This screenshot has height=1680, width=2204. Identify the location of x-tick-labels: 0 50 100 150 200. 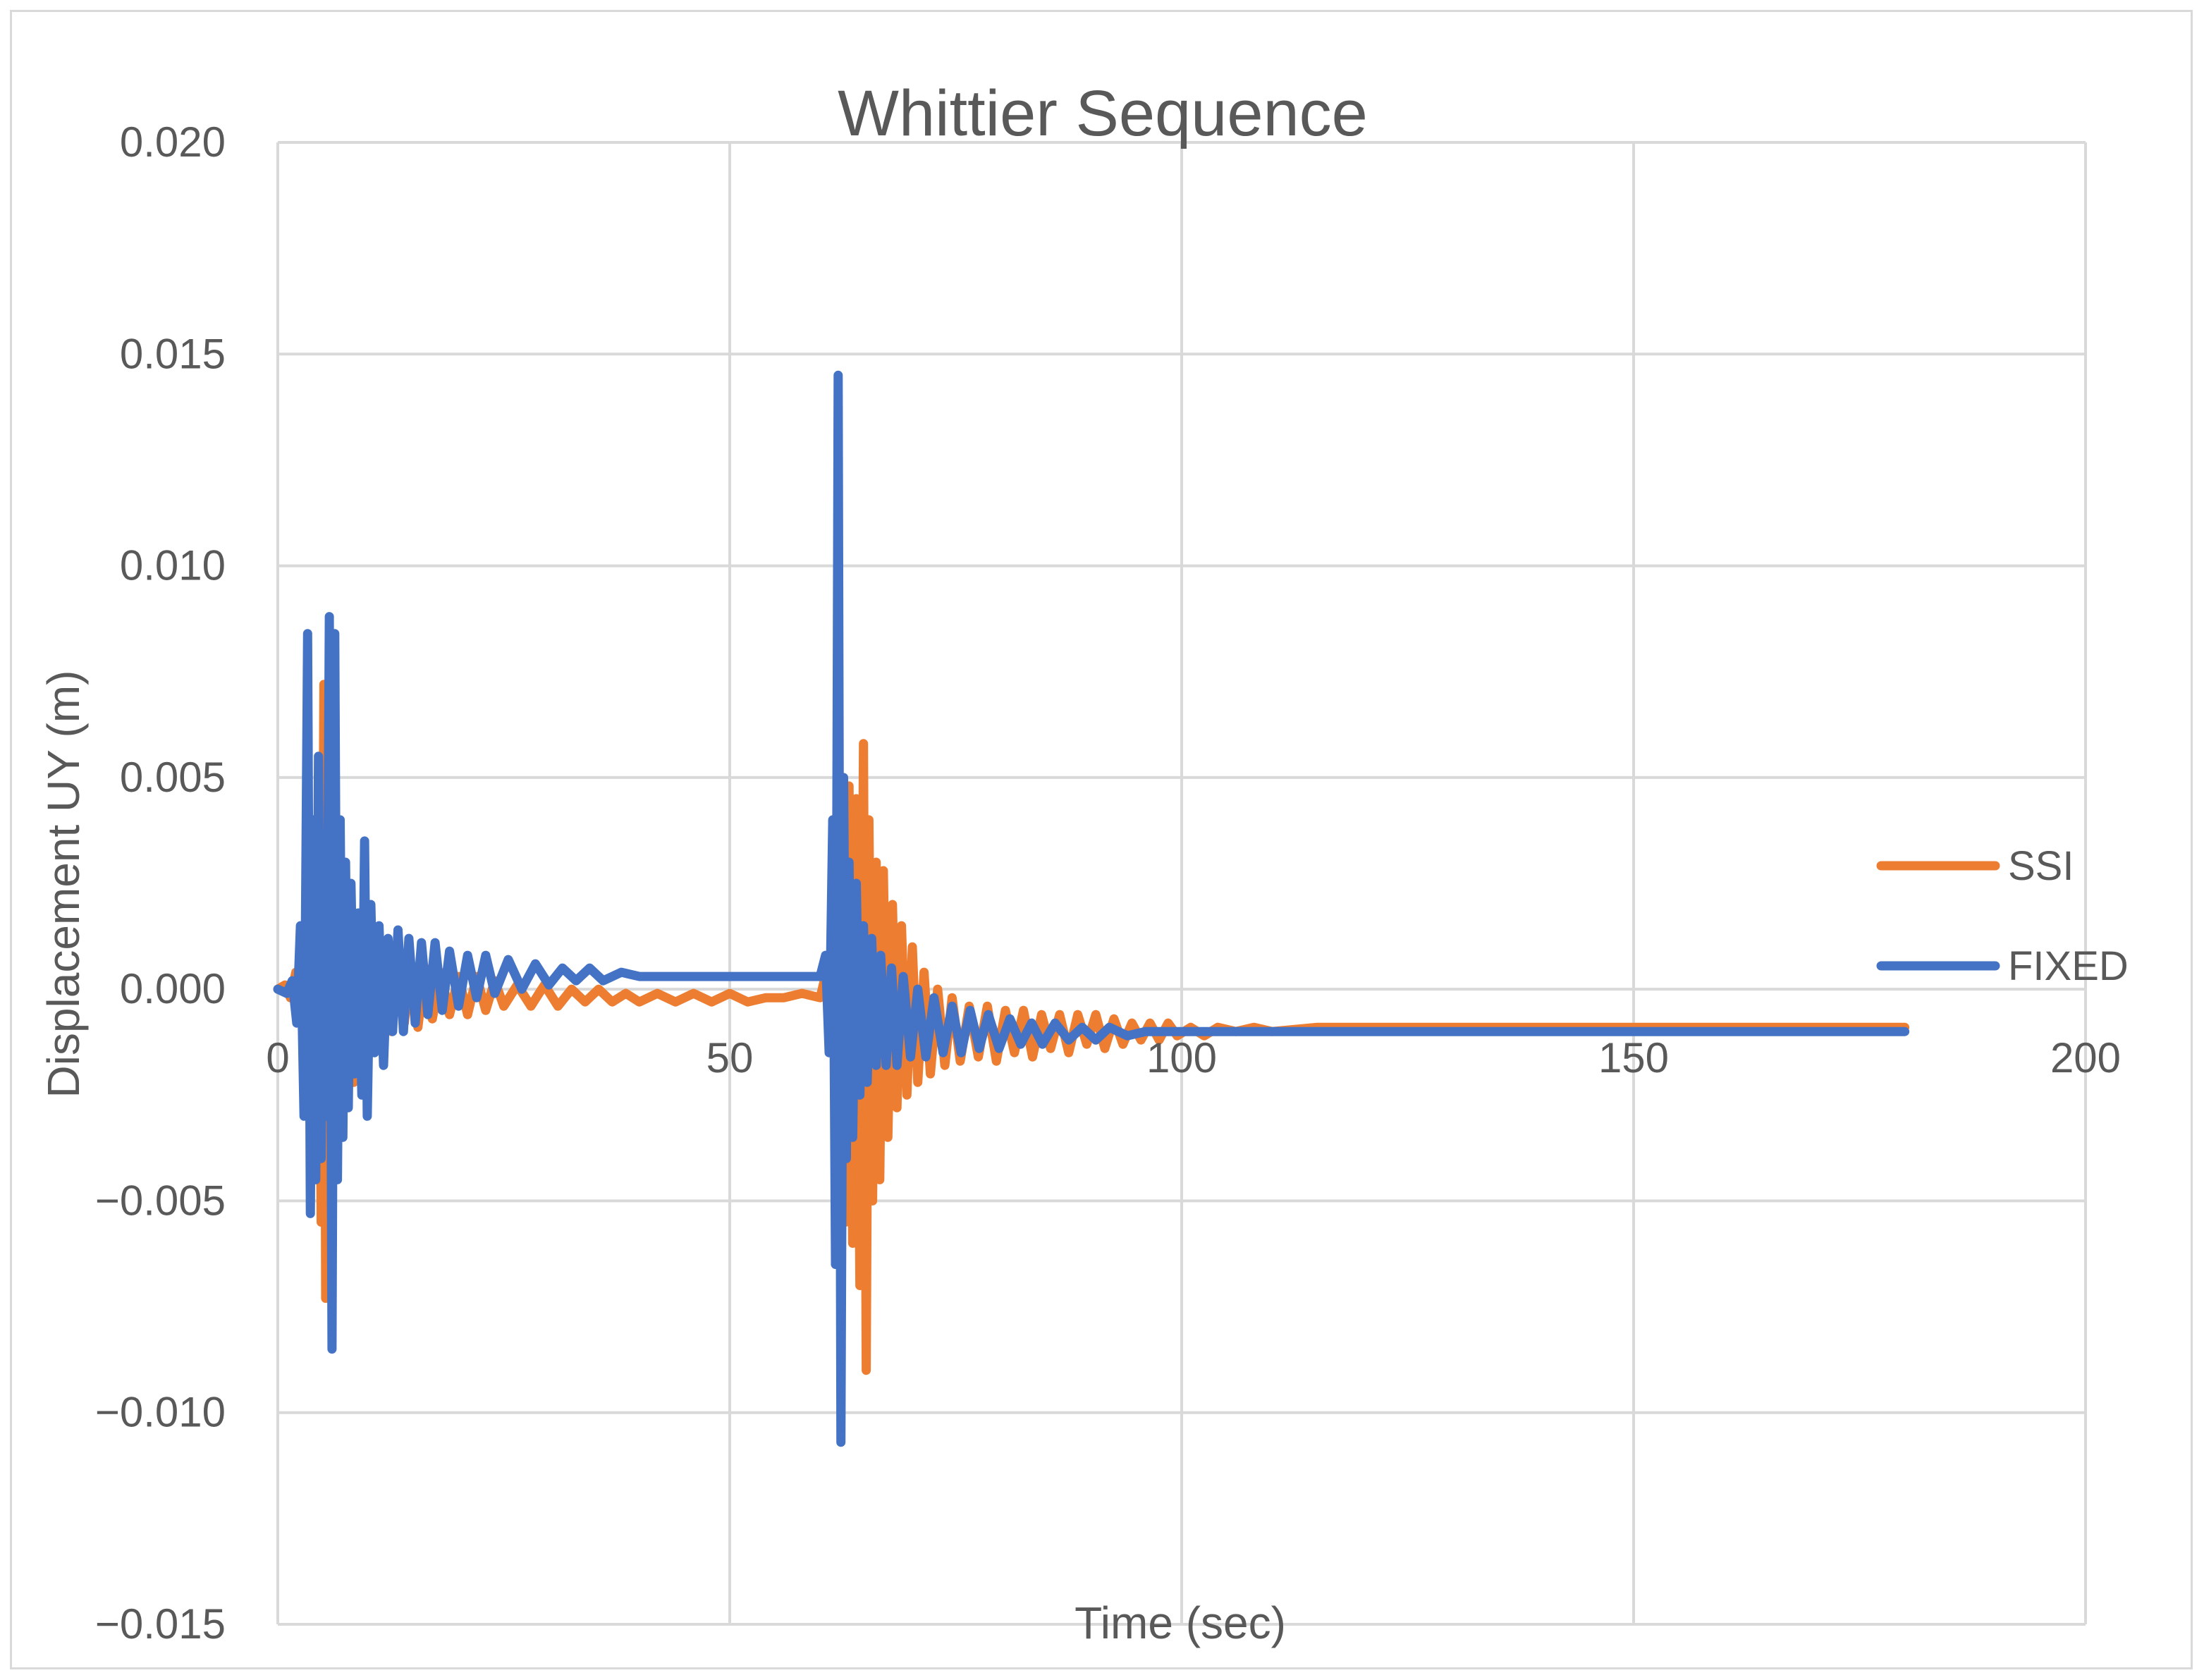
(1193, 1057).